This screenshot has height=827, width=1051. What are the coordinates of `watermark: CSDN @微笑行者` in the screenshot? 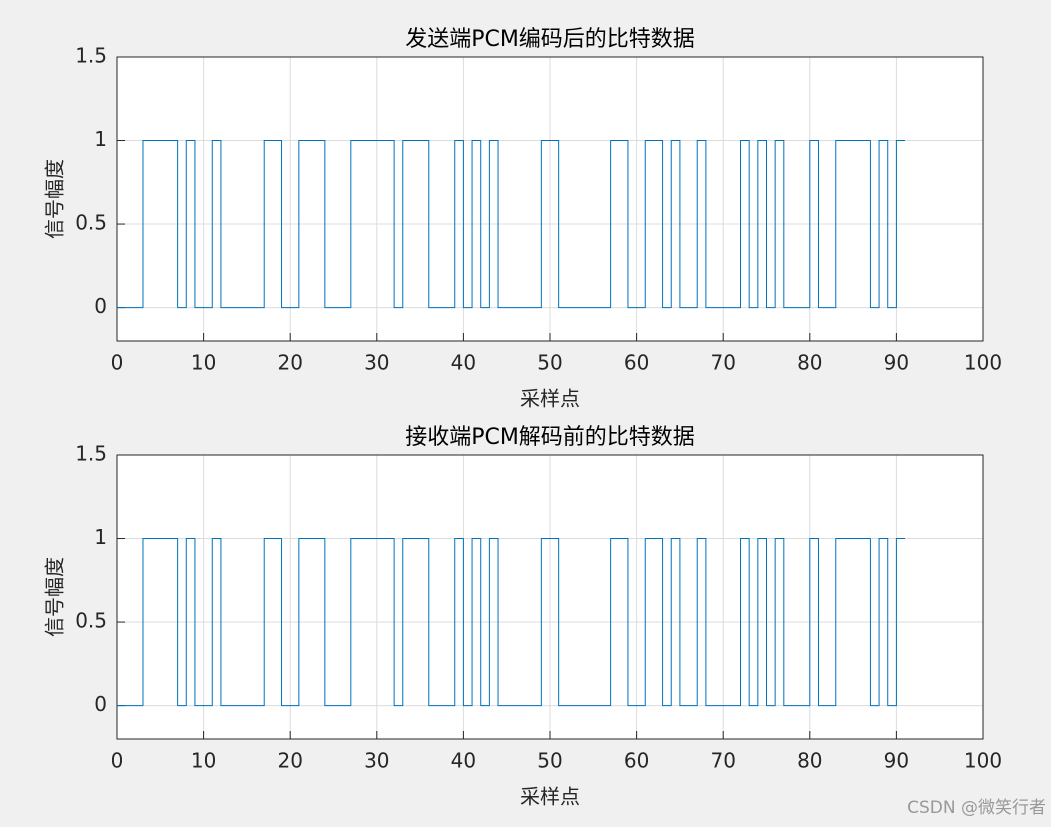 It's located at (976, 808).